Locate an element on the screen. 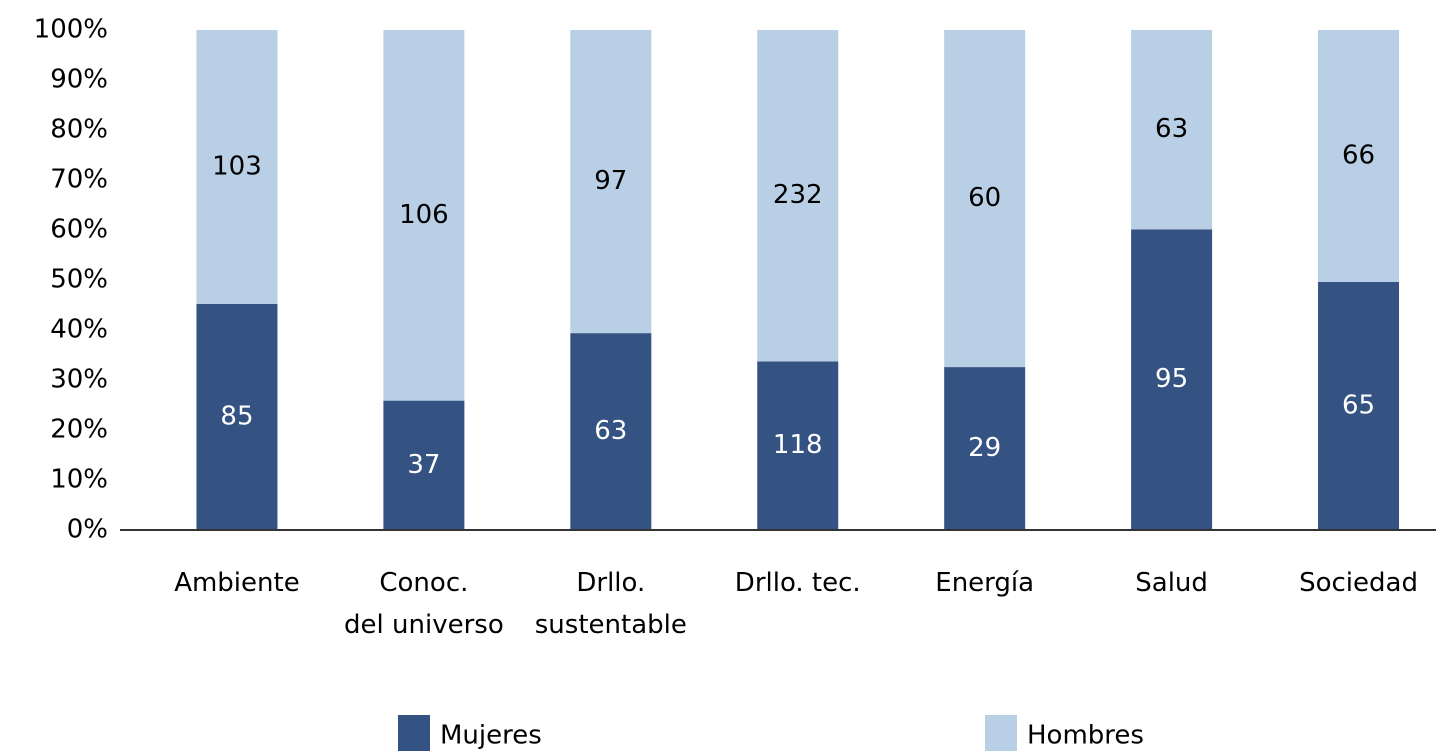 The width and height of the screenshot is (1436, 755). legend-label: Mujeres is located at coordinates (491, 736).